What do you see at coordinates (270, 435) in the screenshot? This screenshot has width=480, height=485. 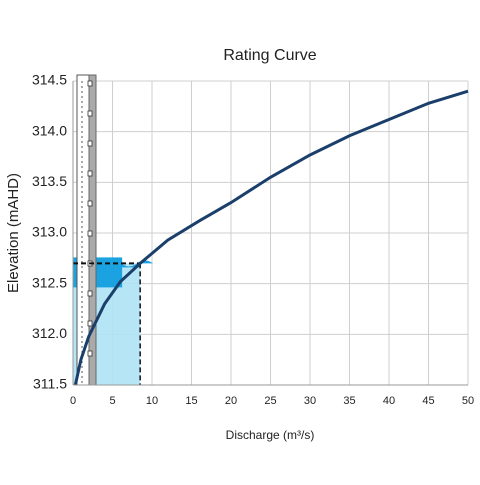 I see `x-axis-label: Discharge (m³/s)` at bounding box center [270, 435].